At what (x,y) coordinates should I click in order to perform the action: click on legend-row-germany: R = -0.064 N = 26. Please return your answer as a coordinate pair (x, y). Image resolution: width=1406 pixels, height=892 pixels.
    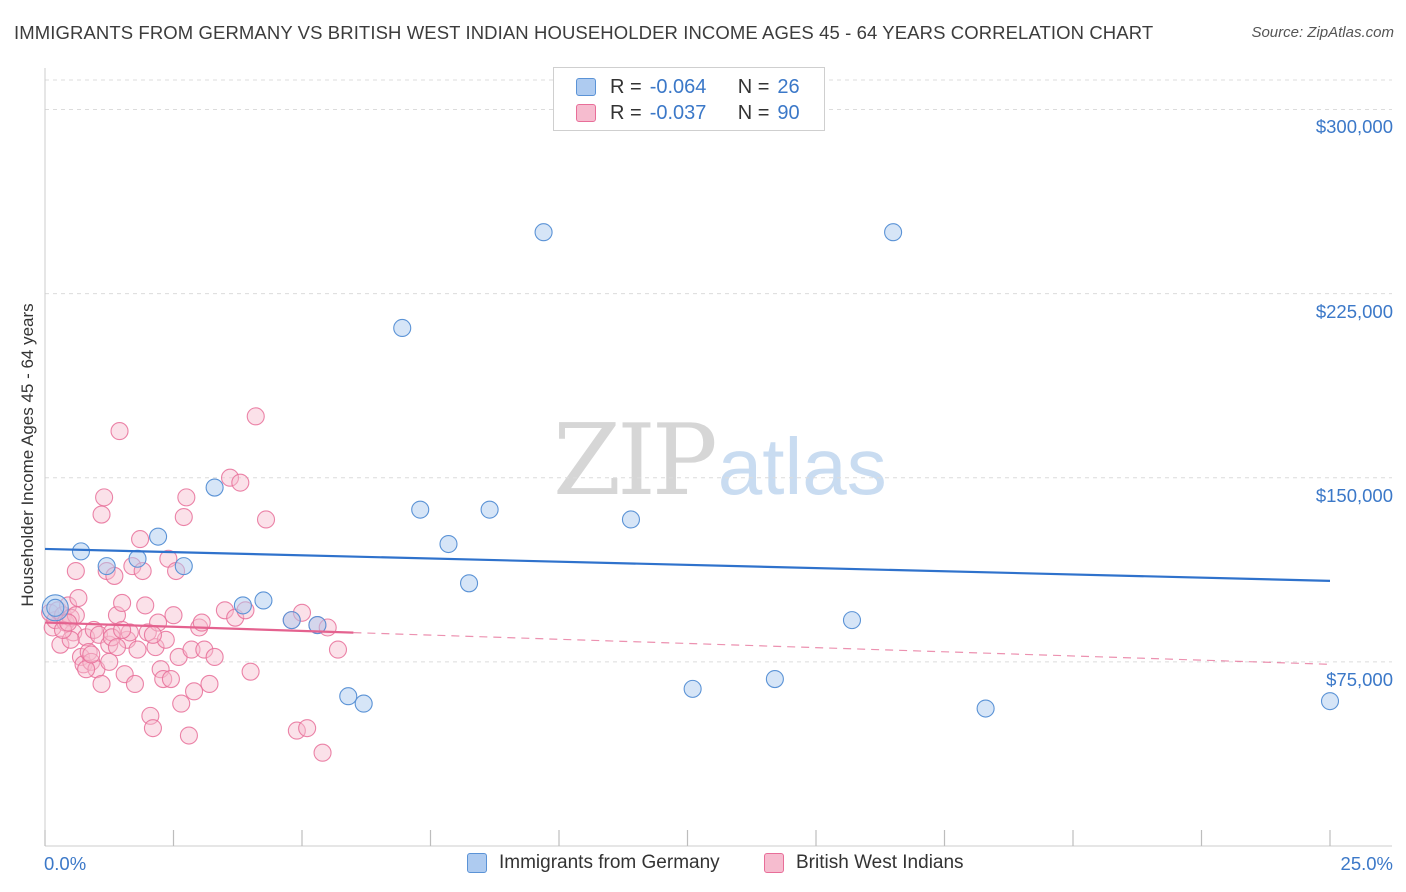
    Looking at the image, I should click on (688, 87).